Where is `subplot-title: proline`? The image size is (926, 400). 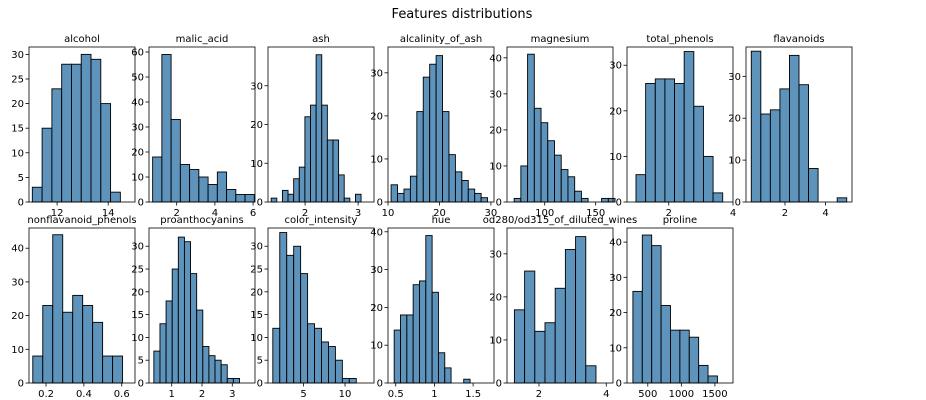
subplot-title: proline is located at coordinates (680, 220).